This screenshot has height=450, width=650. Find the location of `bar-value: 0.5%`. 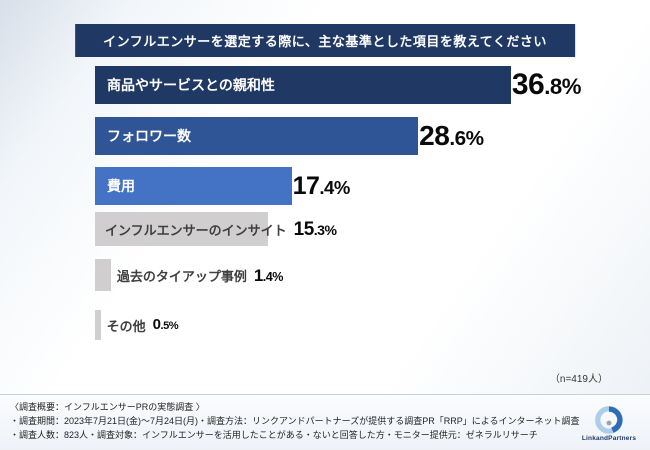

bar-value: 0.5% is located at coordinates (165, 325).